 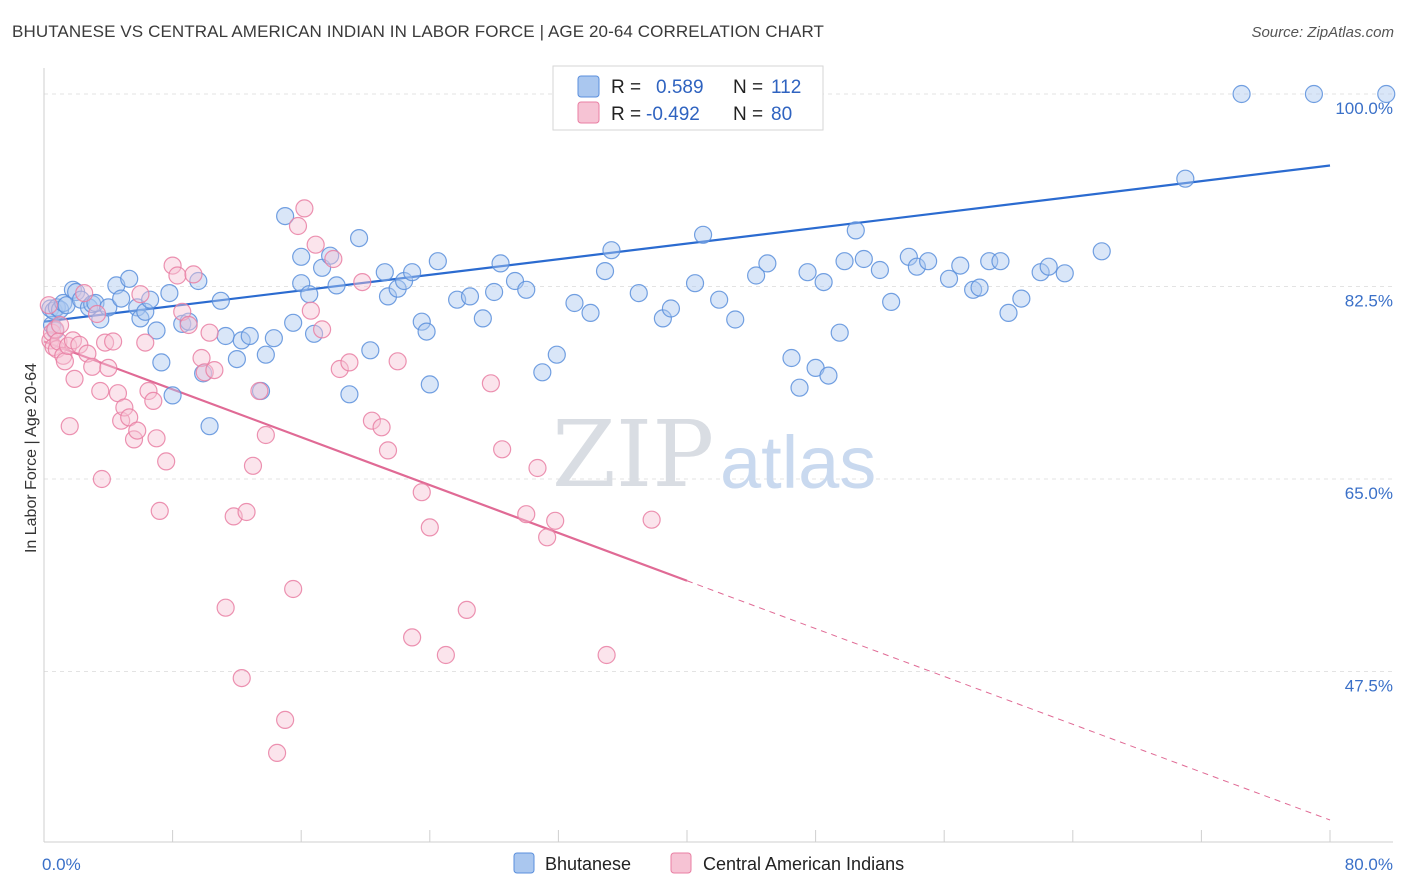 What do you see at coordinates (588, 86) in the screenshot?
I see `stats-swatch-bhutanese` at bounding box center [588, 86].